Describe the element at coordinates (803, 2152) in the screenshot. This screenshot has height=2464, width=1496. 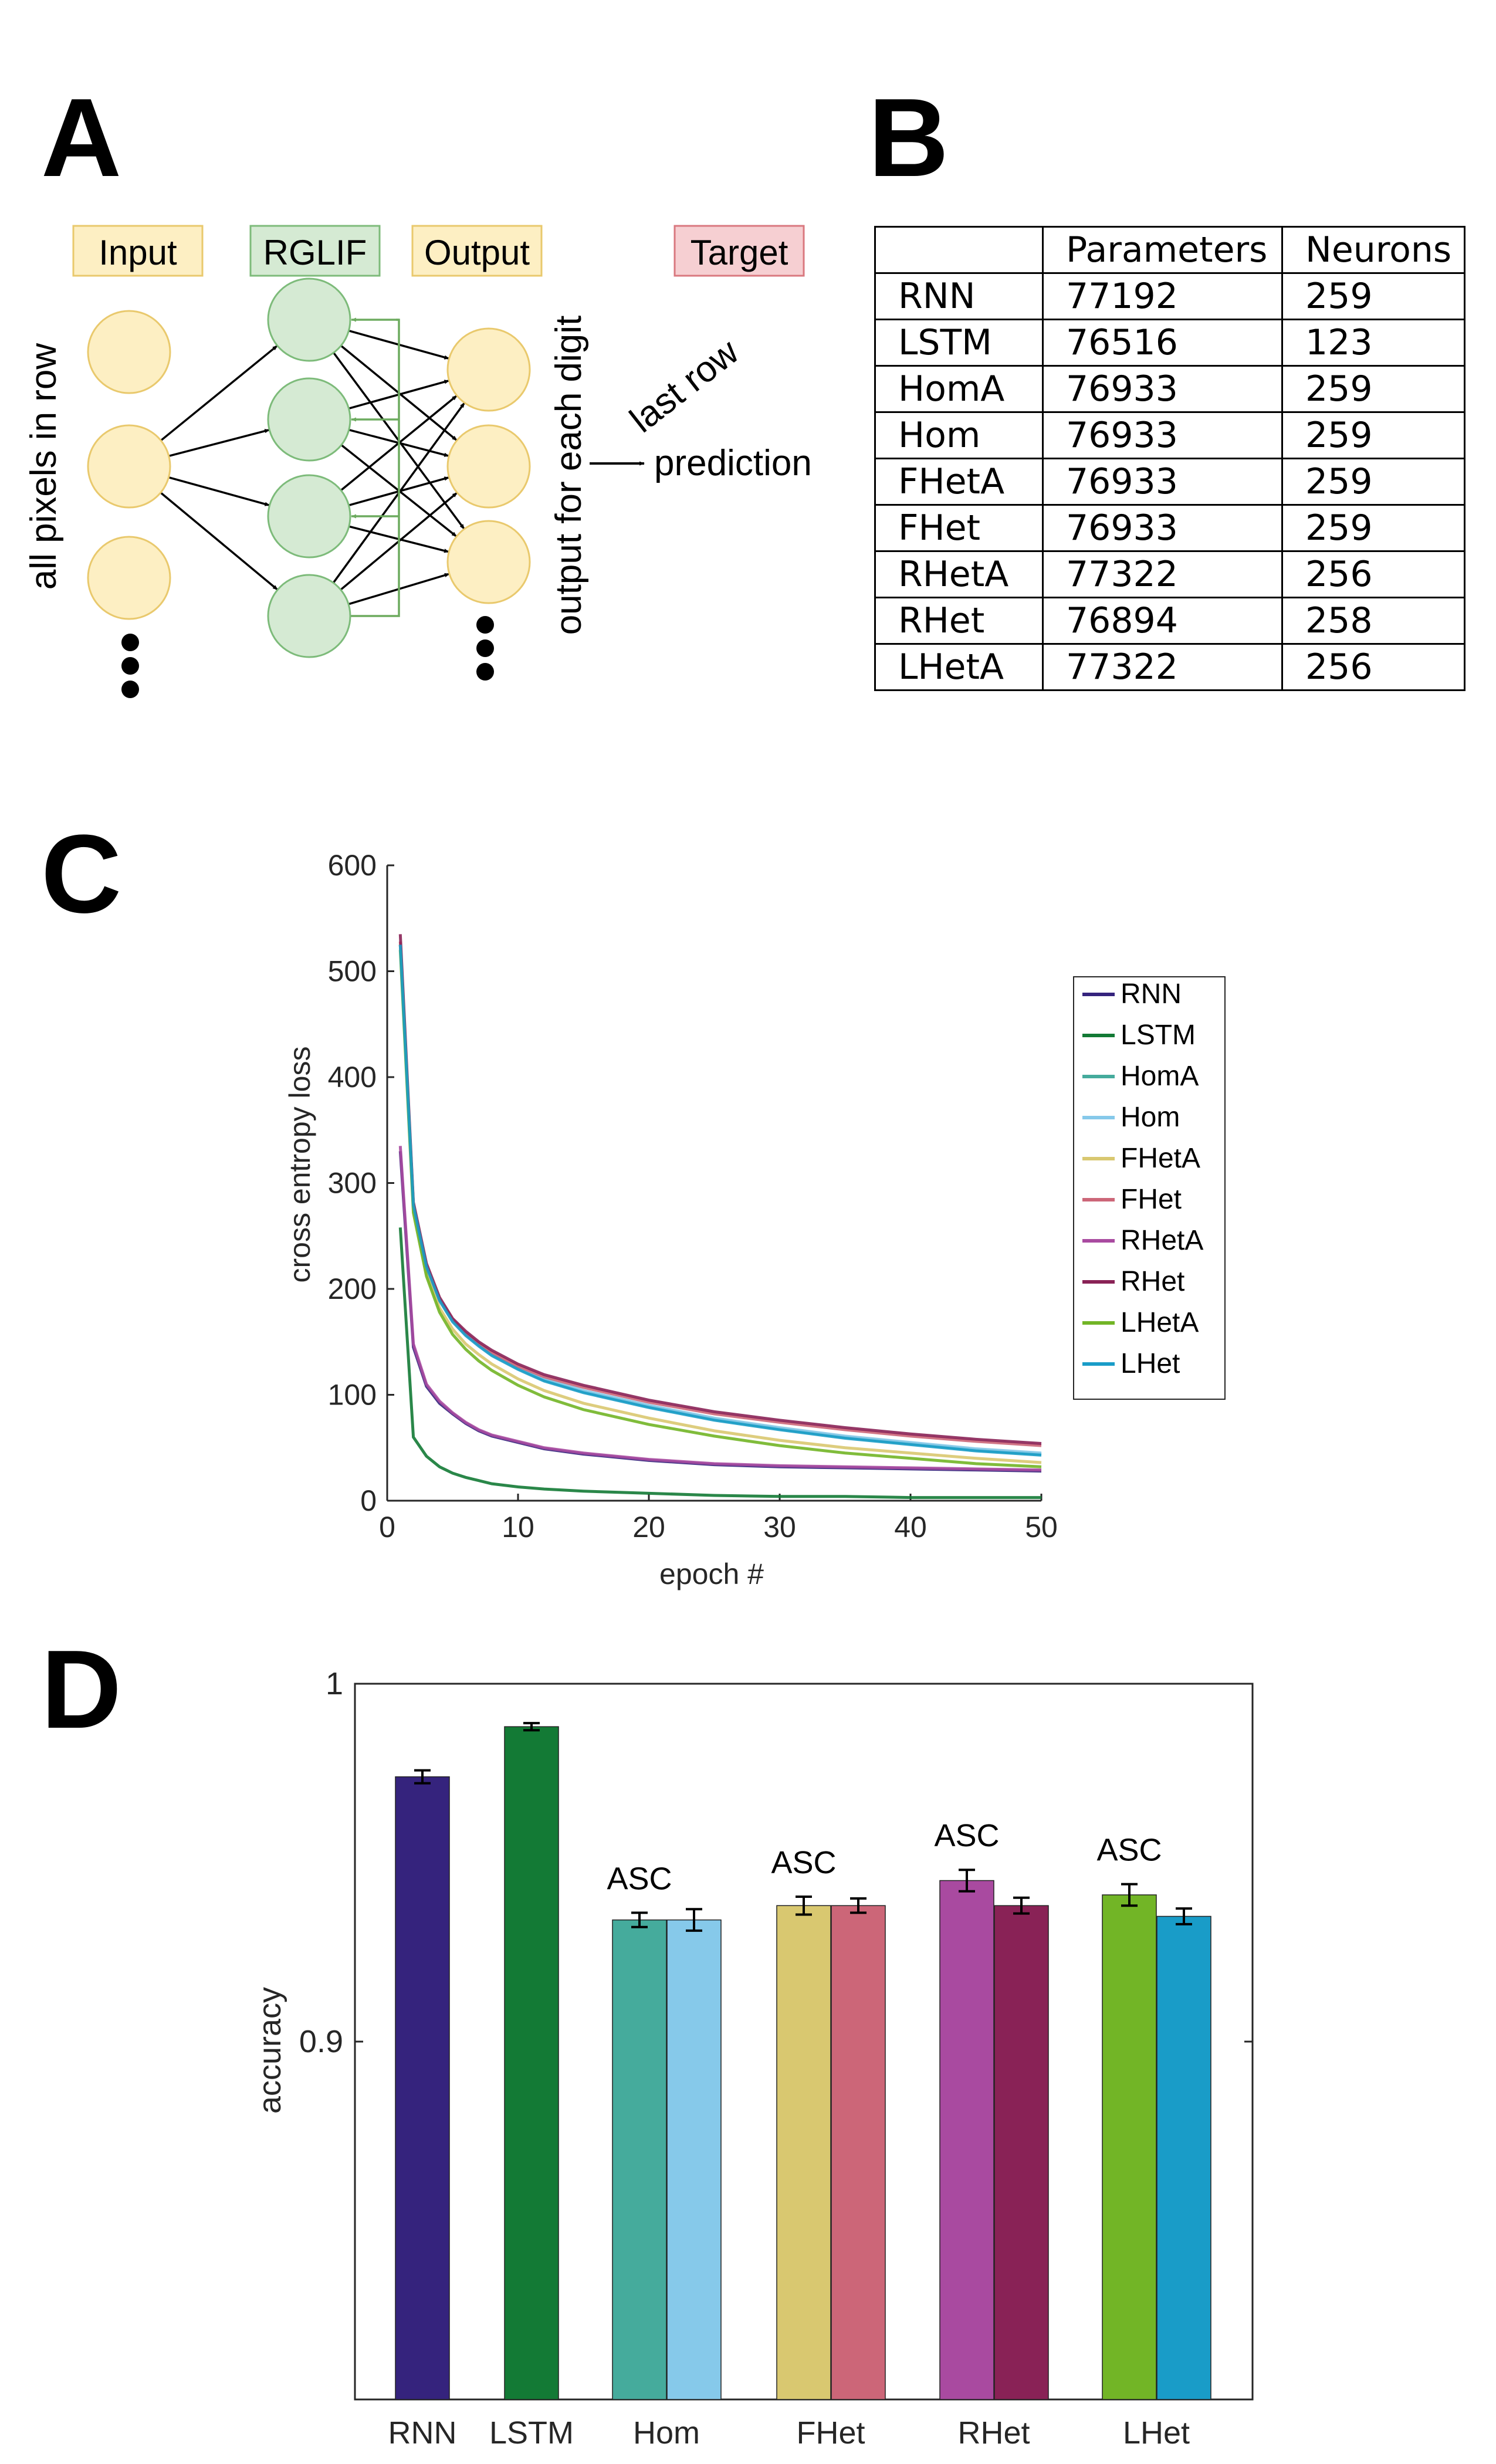
I see `bar-fhet-asc` at that location.